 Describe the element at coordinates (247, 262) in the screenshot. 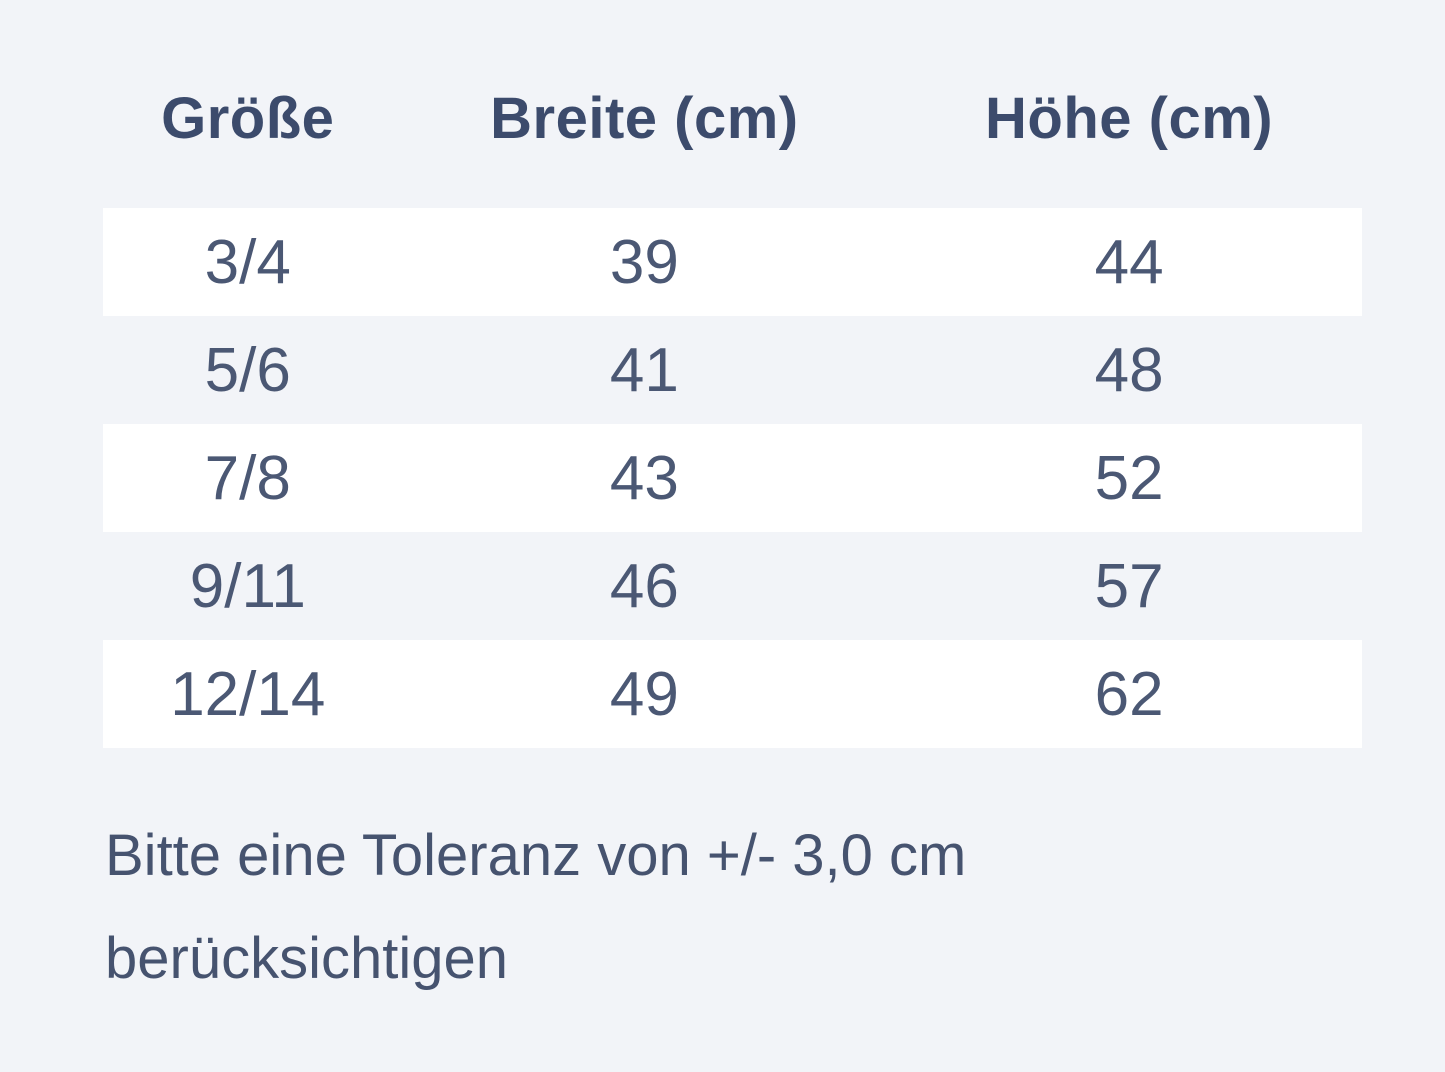

I see `size-cell: 3/4` at that location.